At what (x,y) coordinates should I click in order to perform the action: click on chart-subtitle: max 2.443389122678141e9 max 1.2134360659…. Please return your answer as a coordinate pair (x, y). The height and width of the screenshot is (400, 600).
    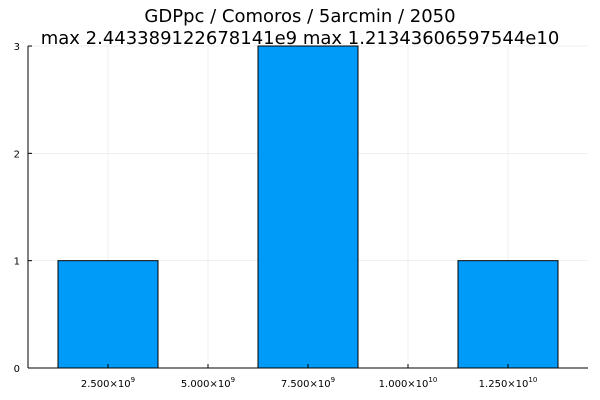
    Looking at the image, I should click on (300, 38).